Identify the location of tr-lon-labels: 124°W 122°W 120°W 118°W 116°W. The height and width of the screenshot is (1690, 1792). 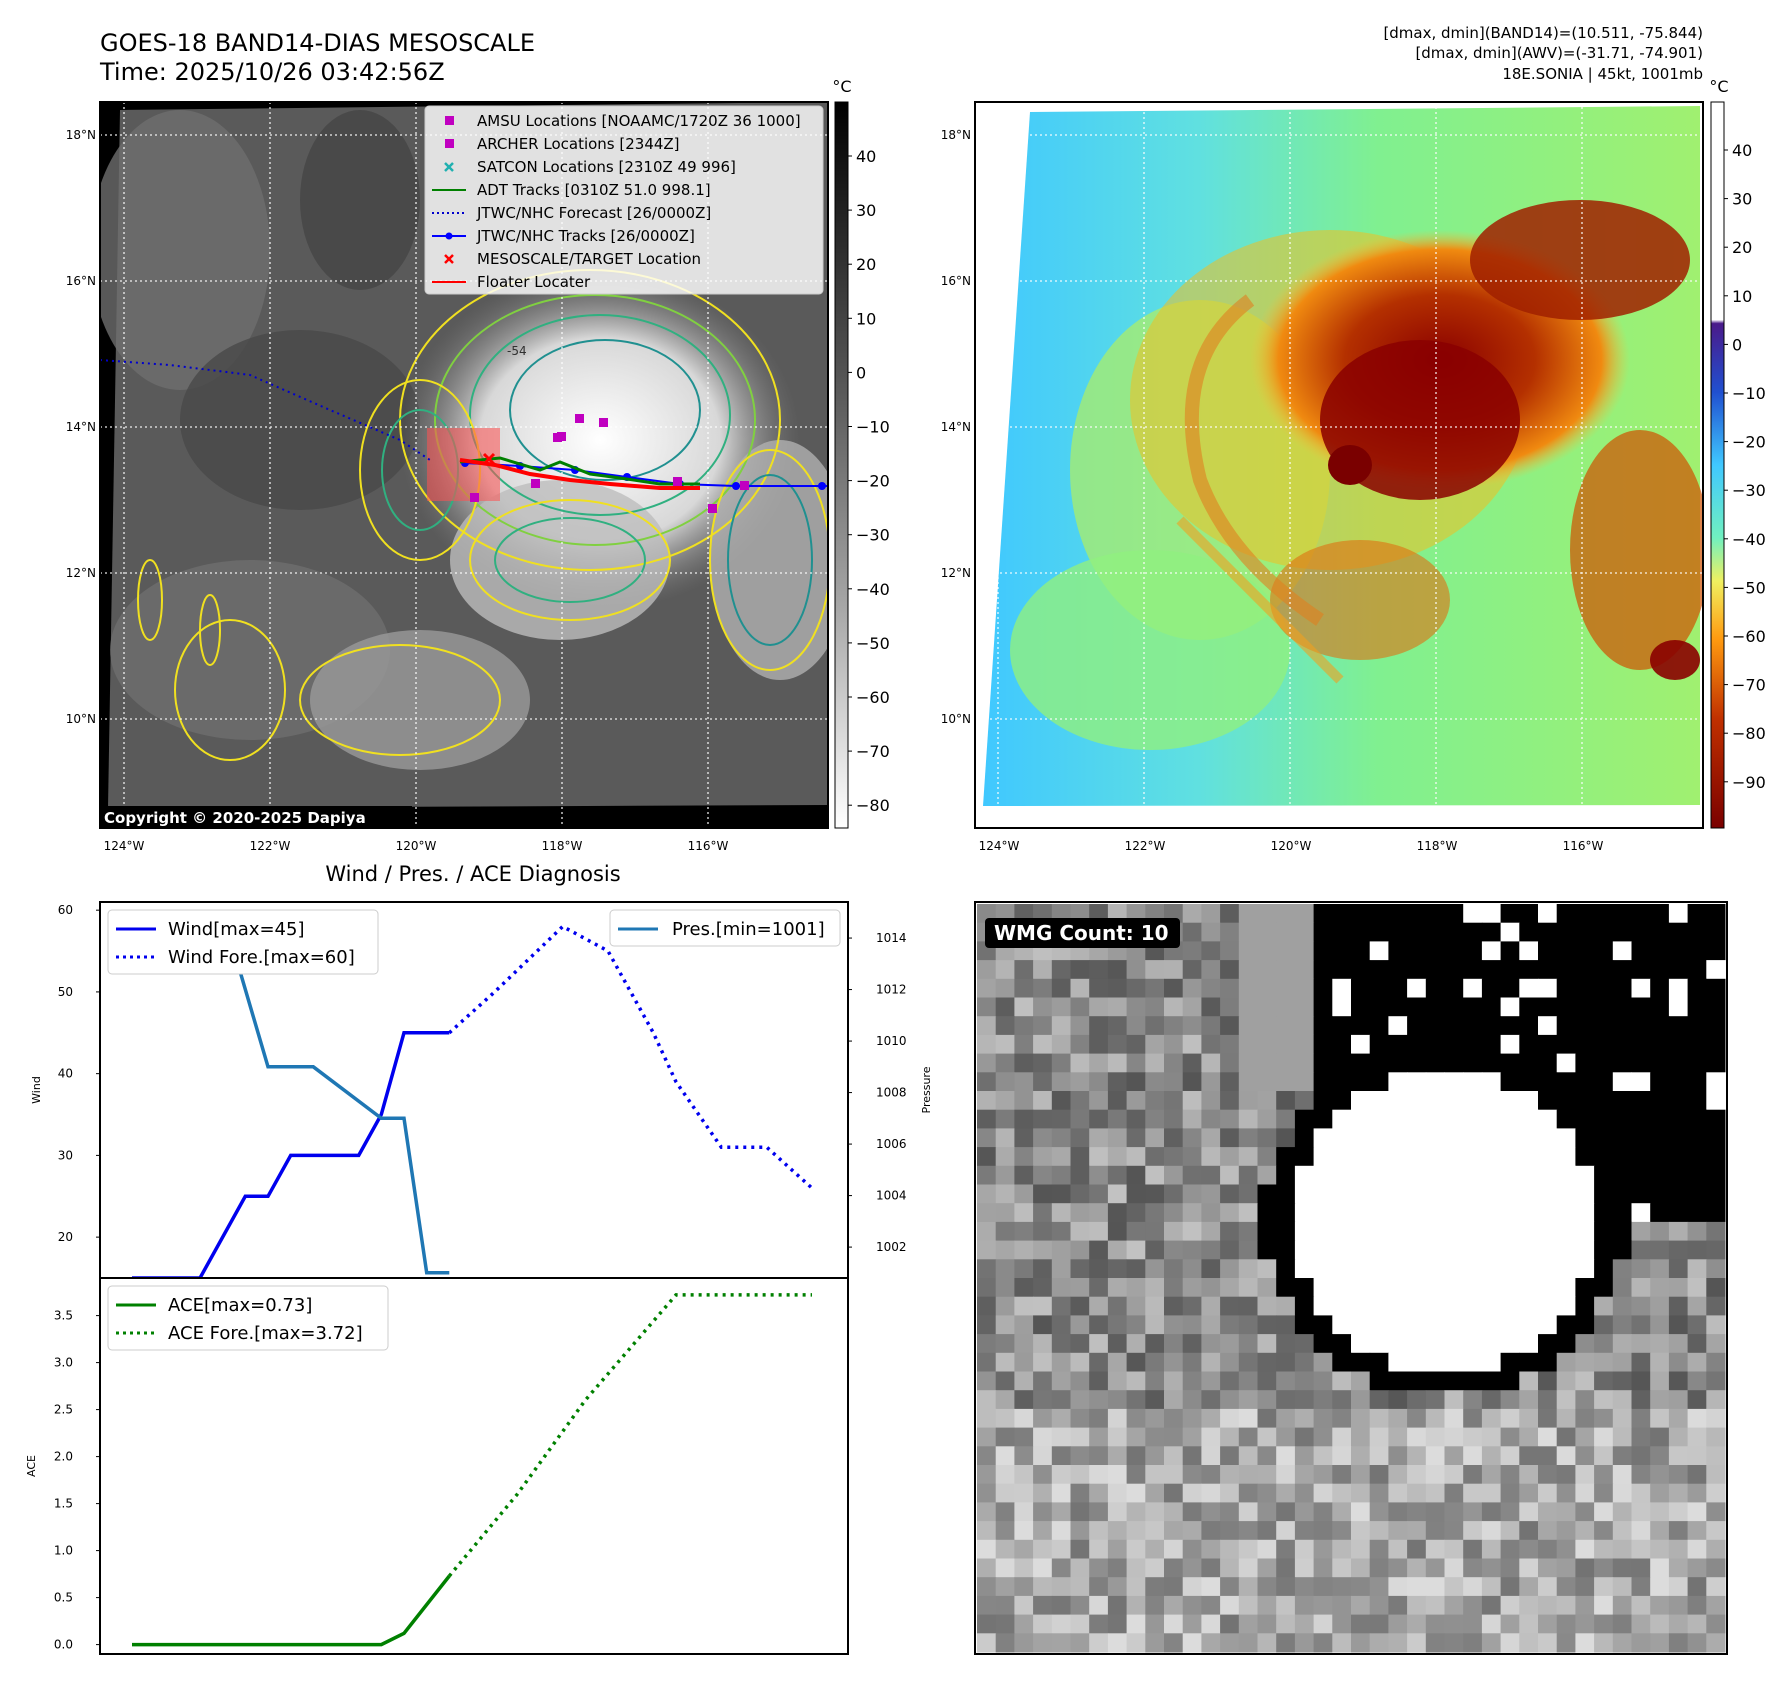
(1291, 846).